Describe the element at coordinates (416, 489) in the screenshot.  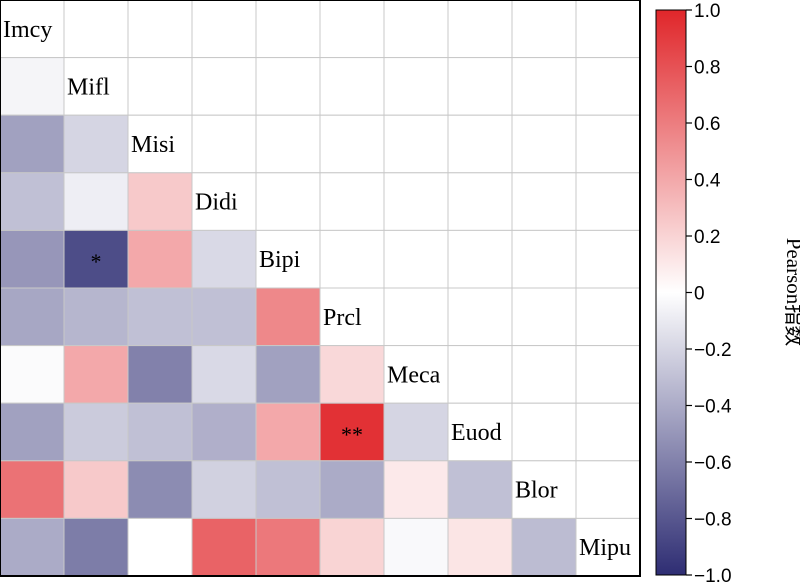
I see `heatmap-cell-blor-meca` at that location.